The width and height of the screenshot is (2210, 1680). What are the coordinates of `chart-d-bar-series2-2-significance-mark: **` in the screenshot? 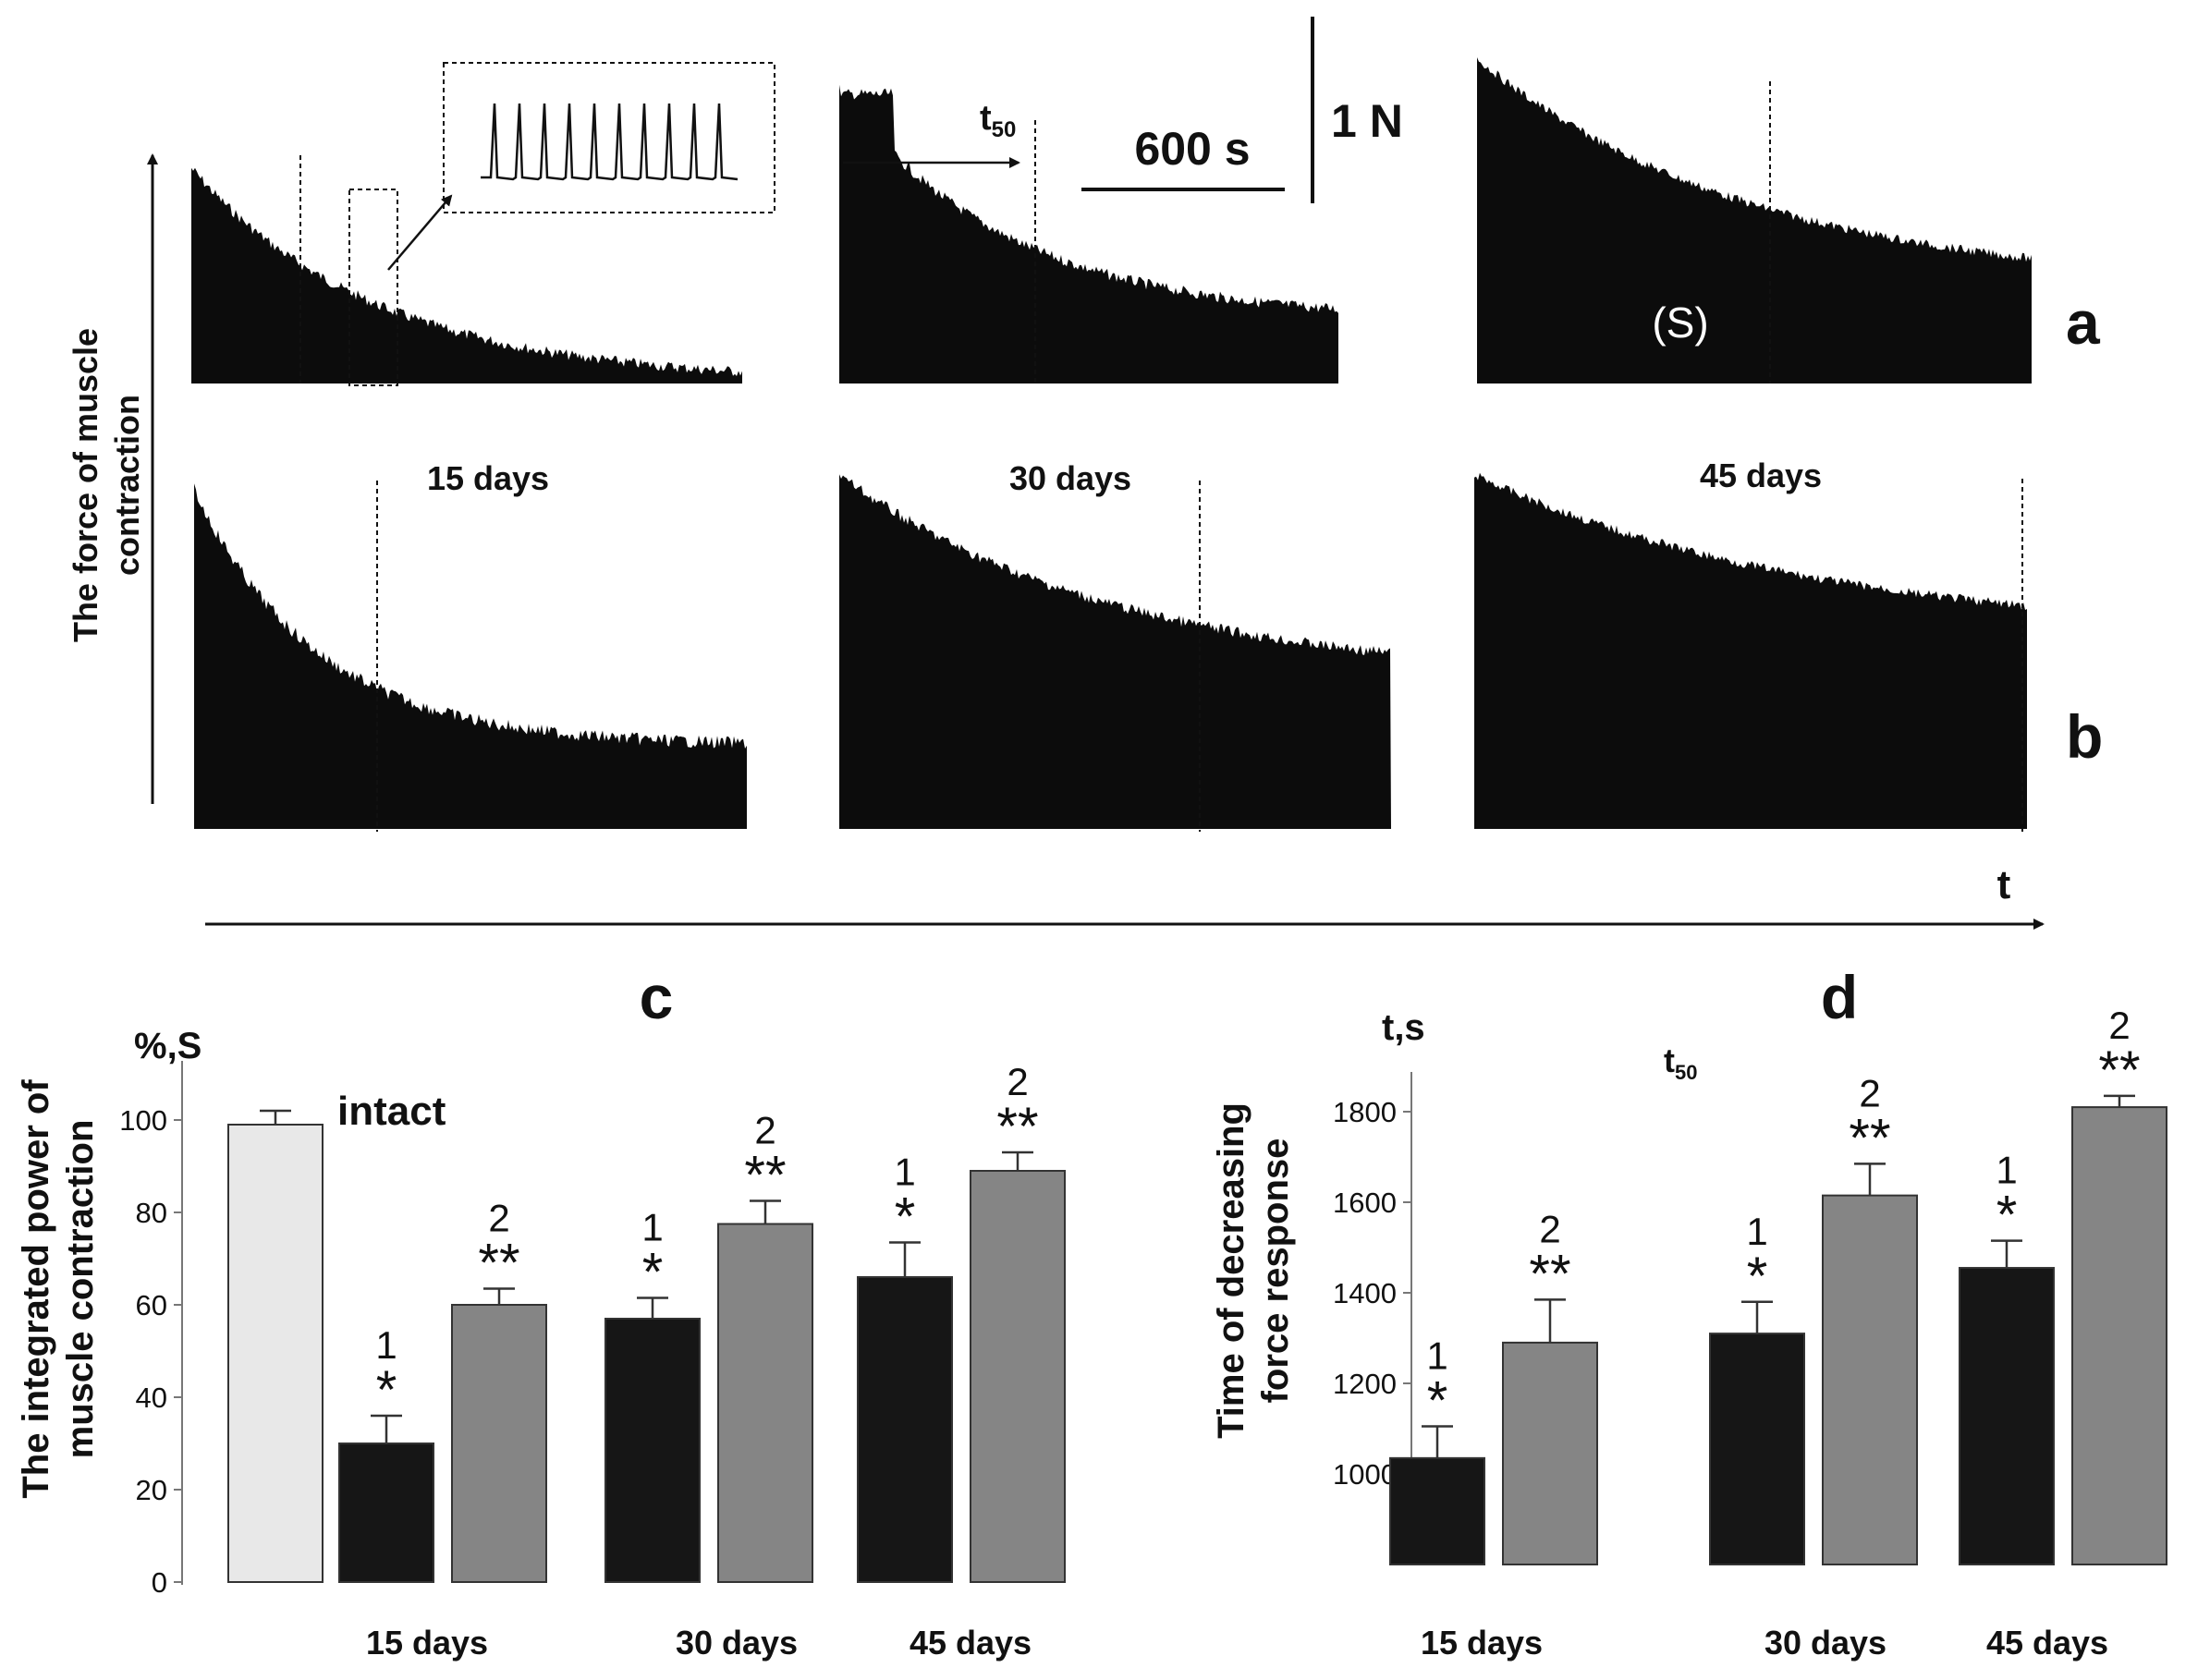 It's located at (2119, 1071).